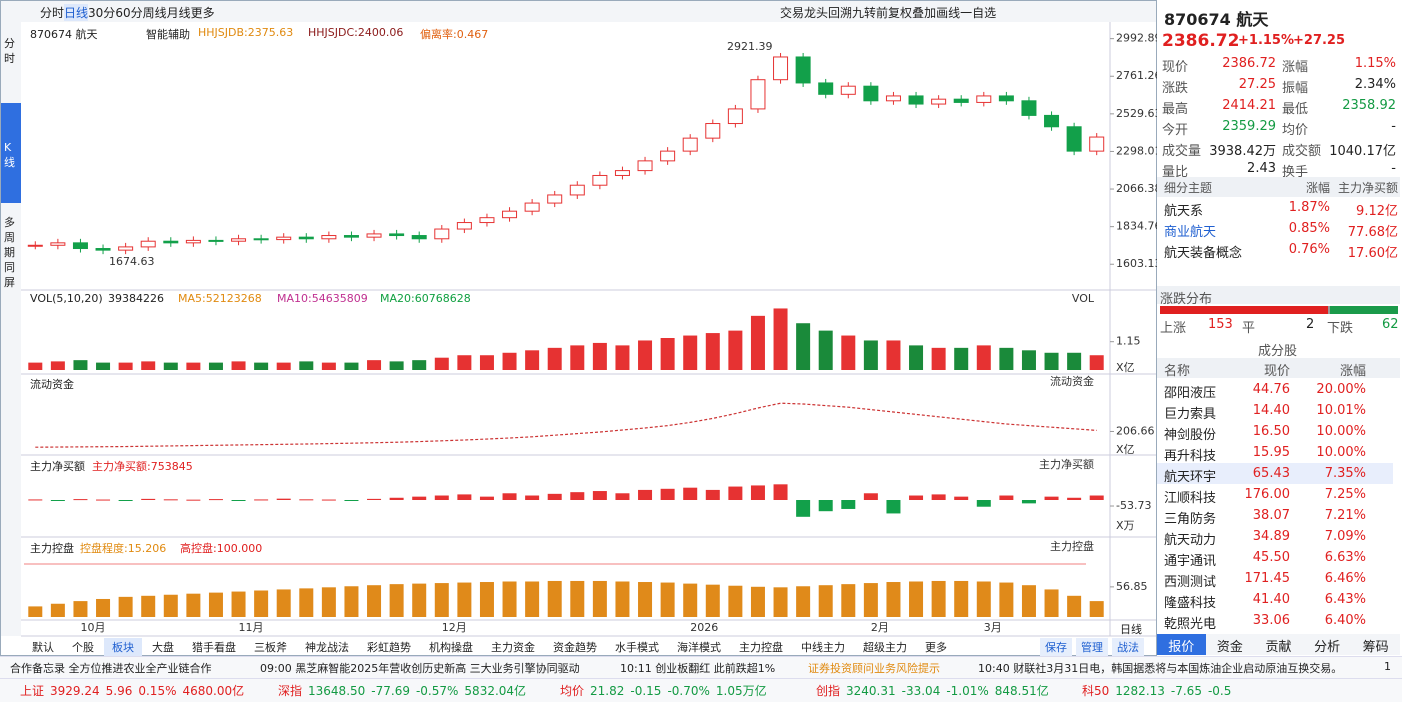 This screenshot has height=702, width=1402. Describe the element at coordinates (637, 647) in the screenshot. I see `bottom-tab: 水手模式` at that location.